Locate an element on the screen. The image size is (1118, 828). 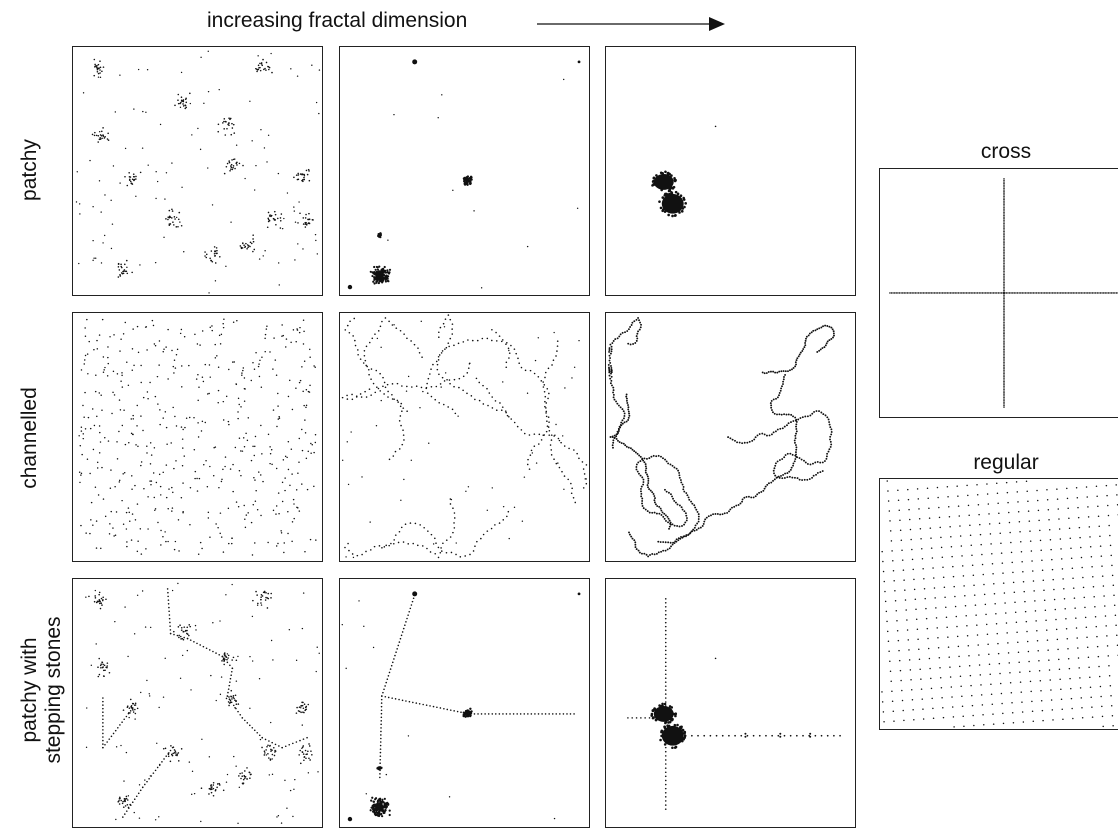
panel-regular-pattern is located at coordinates (999, 604).